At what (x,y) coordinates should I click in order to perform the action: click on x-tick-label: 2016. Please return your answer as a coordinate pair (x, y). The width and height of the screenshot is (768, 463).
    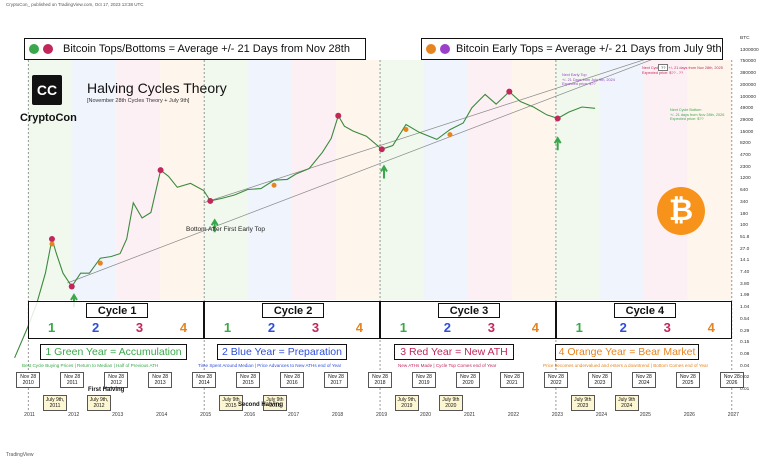
    Looking at the image, I should click on (250, 415).